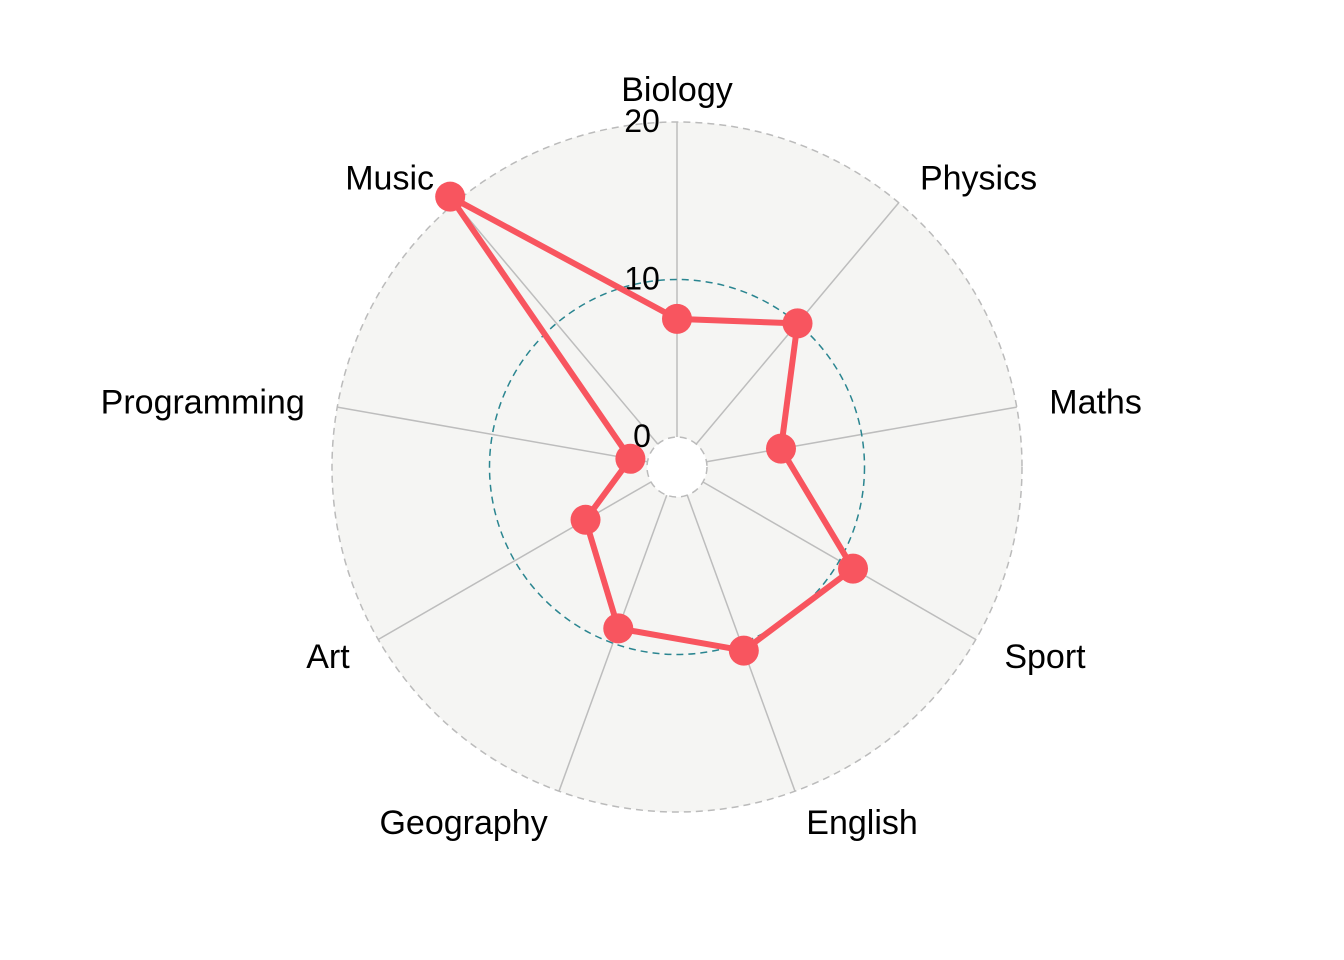 This screenshot has height=960, width=1344. Describe the element at coordinates (642, 436) in the screenshot. I see `tick-label-0: 0` at that location.